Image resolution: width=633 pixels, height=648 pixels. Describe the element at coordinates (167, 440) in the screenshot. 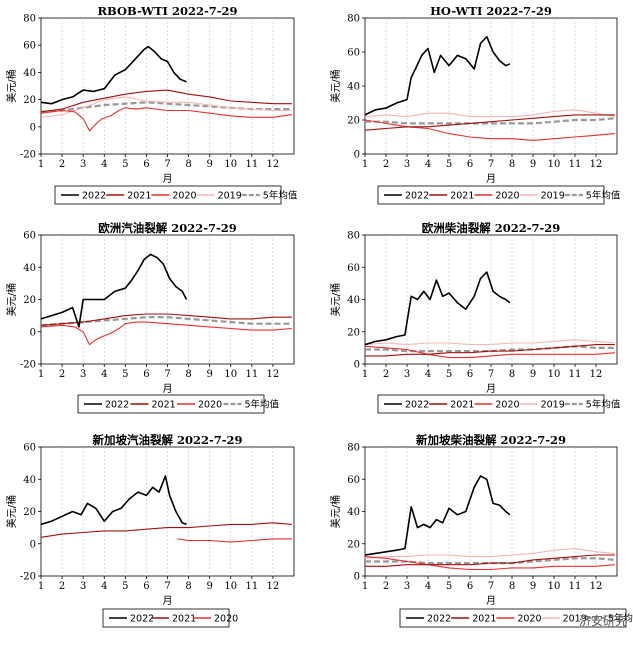

I see `chart-title: 新加坡汽油裂解 2022-7-29` at that location.